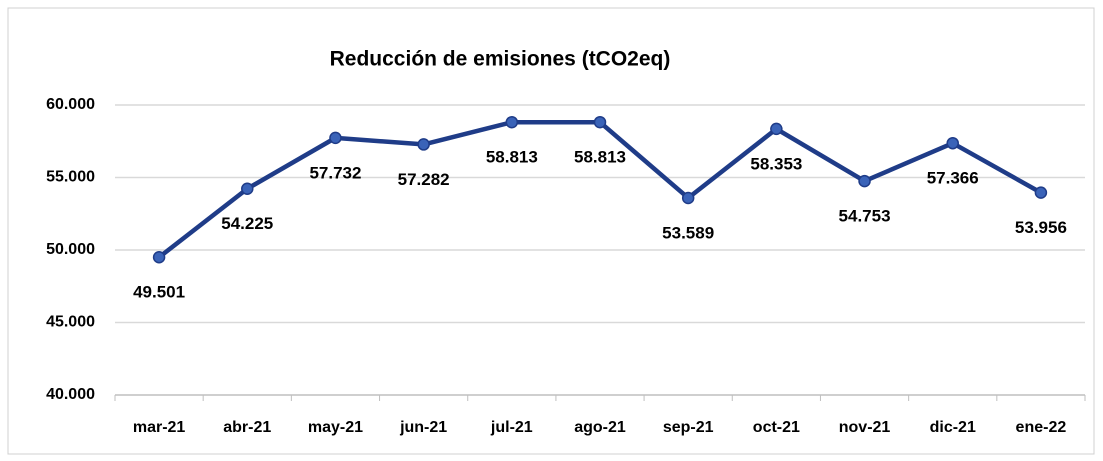 The width and height of the screenshot is (1103, 461). I want to click on data-label: 54.753, so click(865, 216).